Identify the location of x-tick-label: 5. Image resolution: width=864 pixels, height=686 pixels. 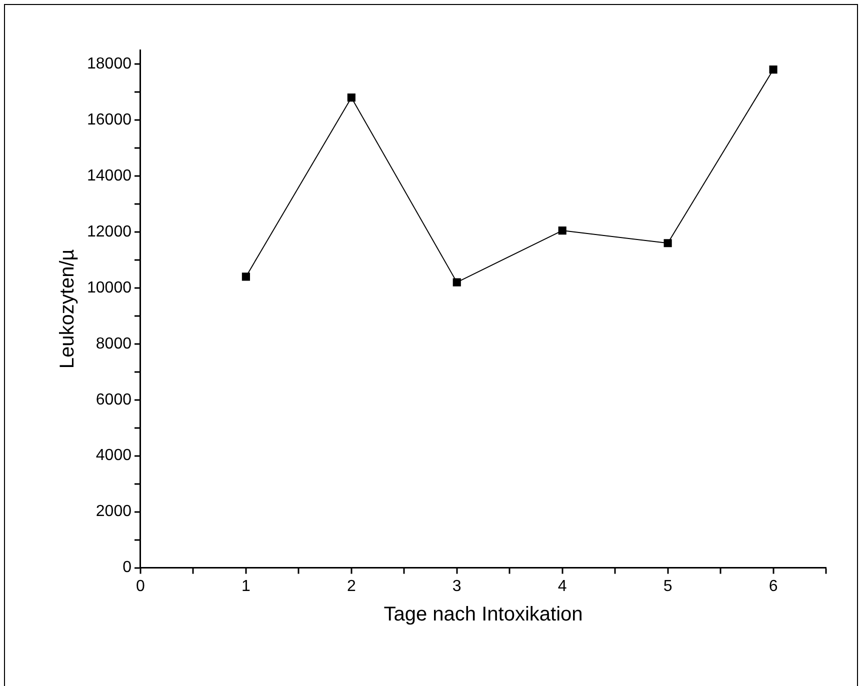
(667, 586).